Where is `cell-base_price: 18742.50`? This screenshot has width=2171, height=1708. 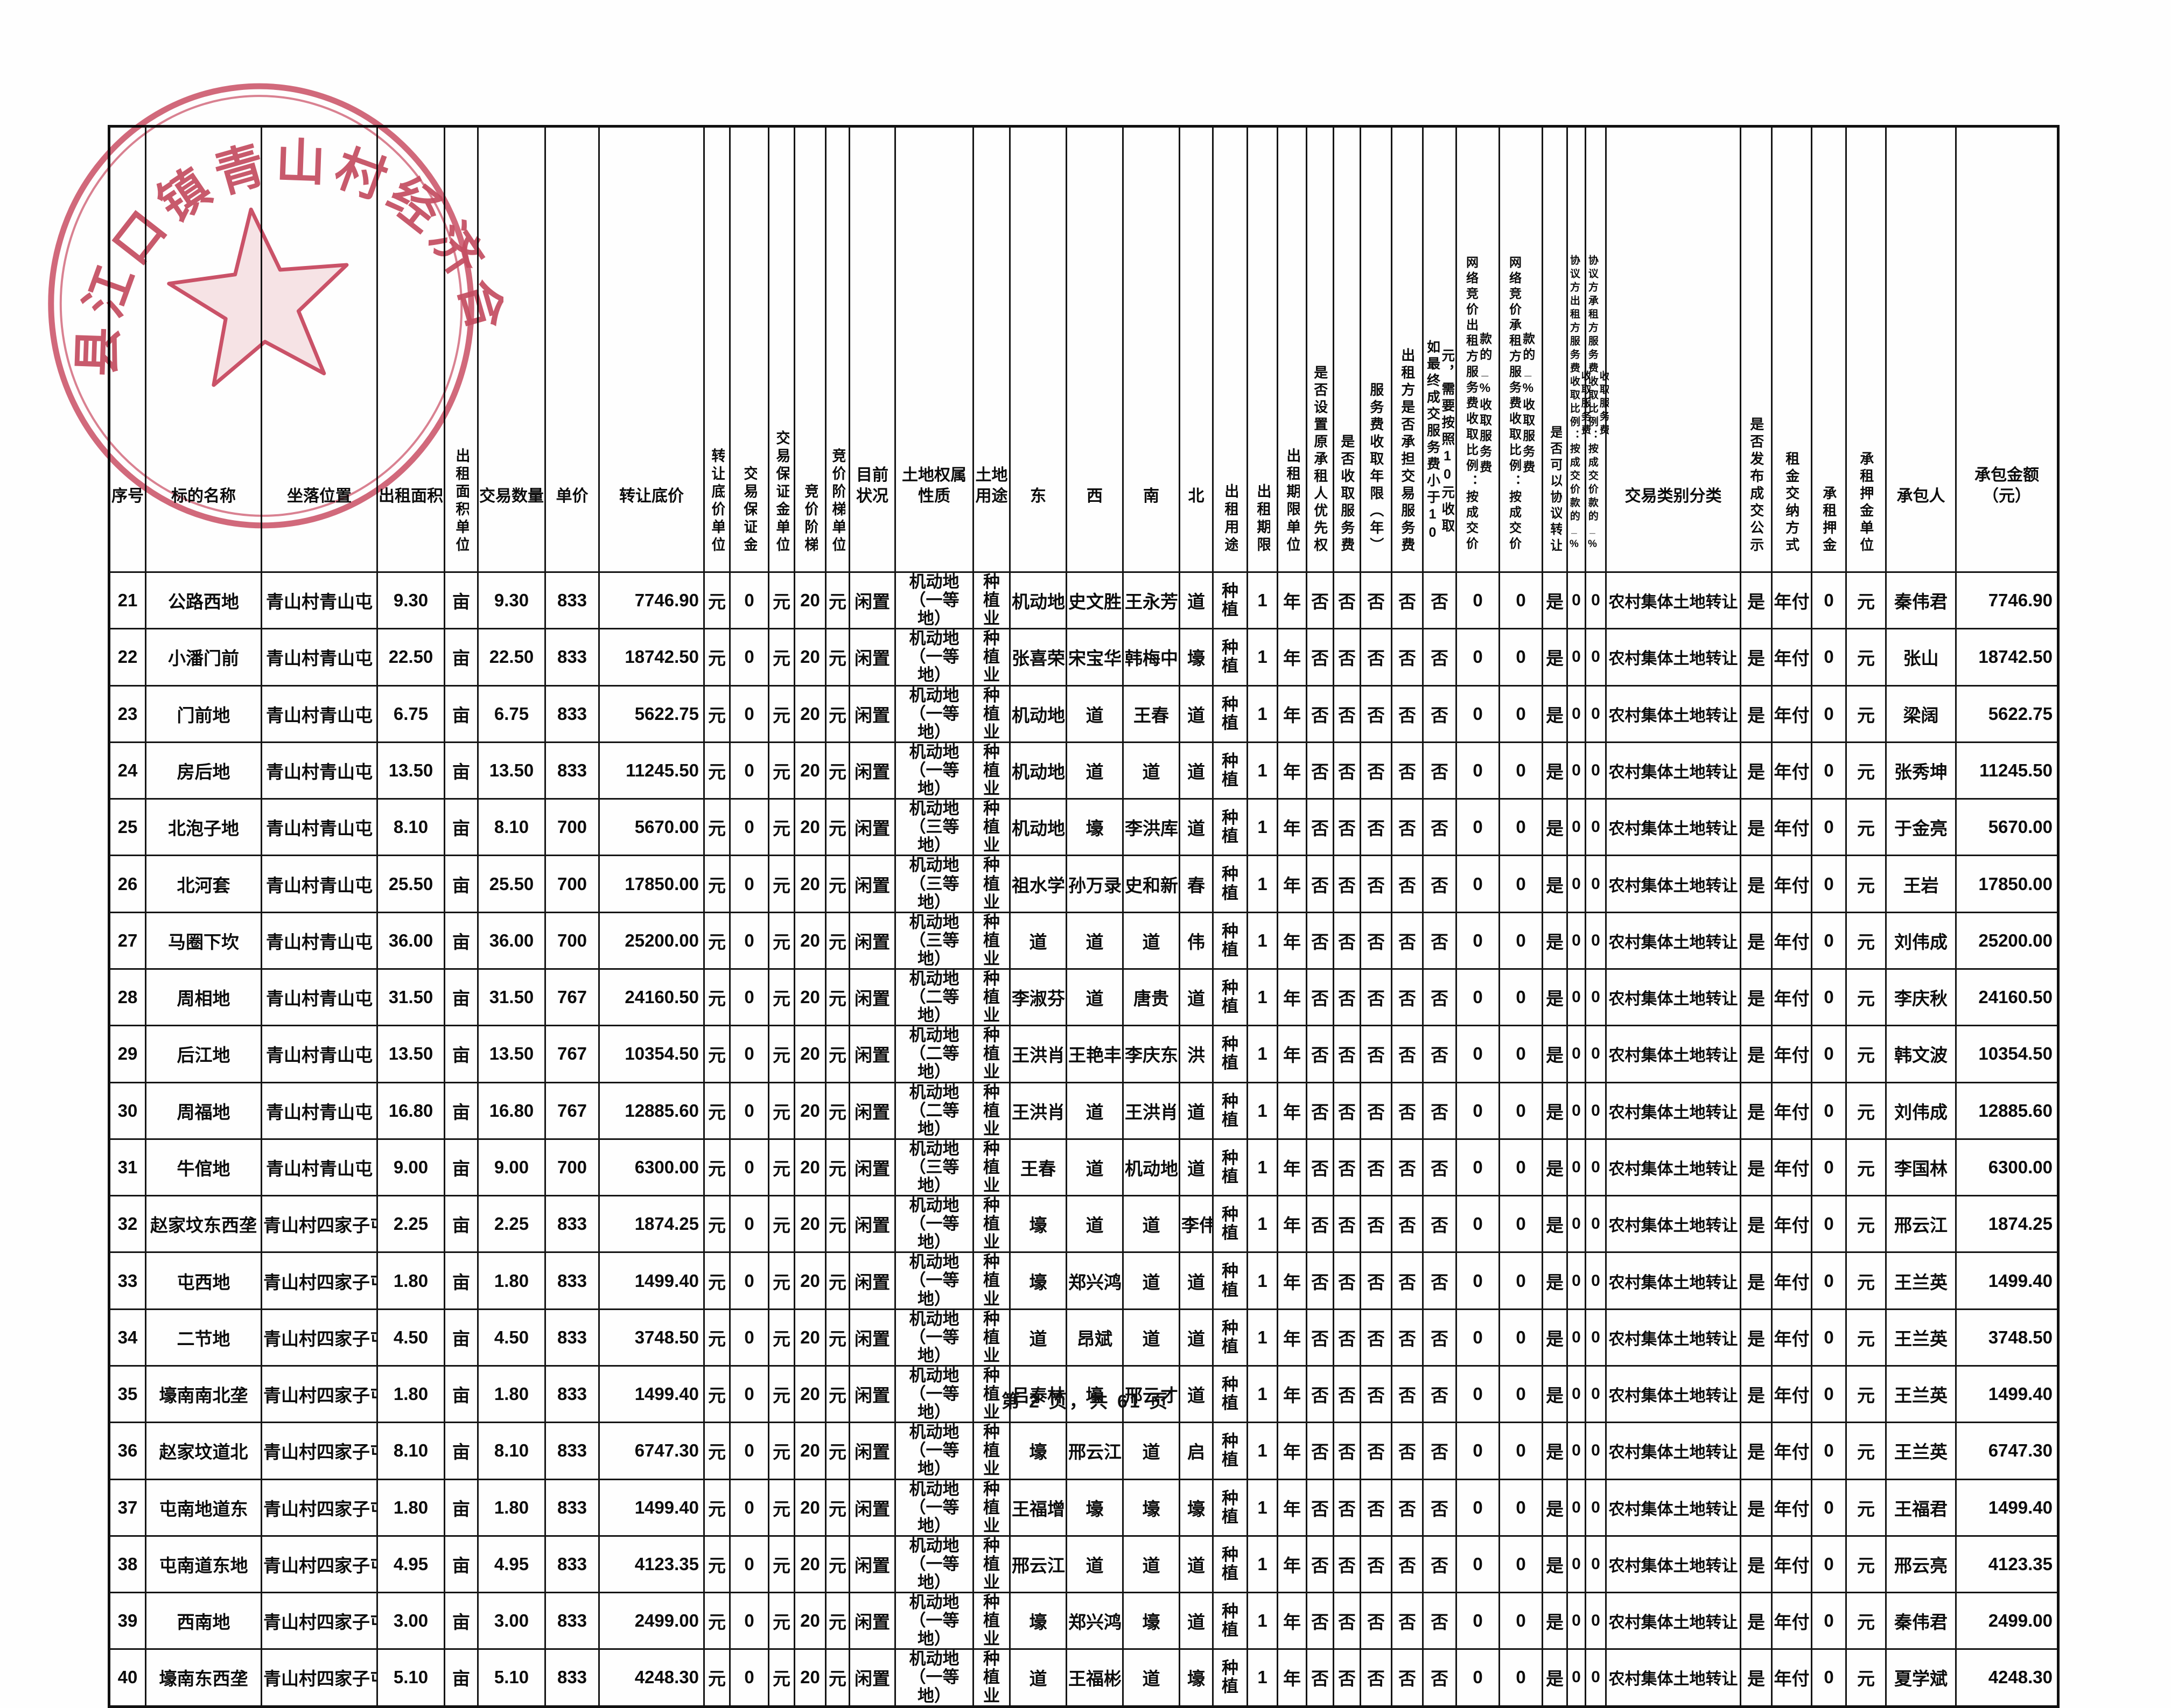
cell-base_price: 18742.50 is located at coordinates (651, 657).